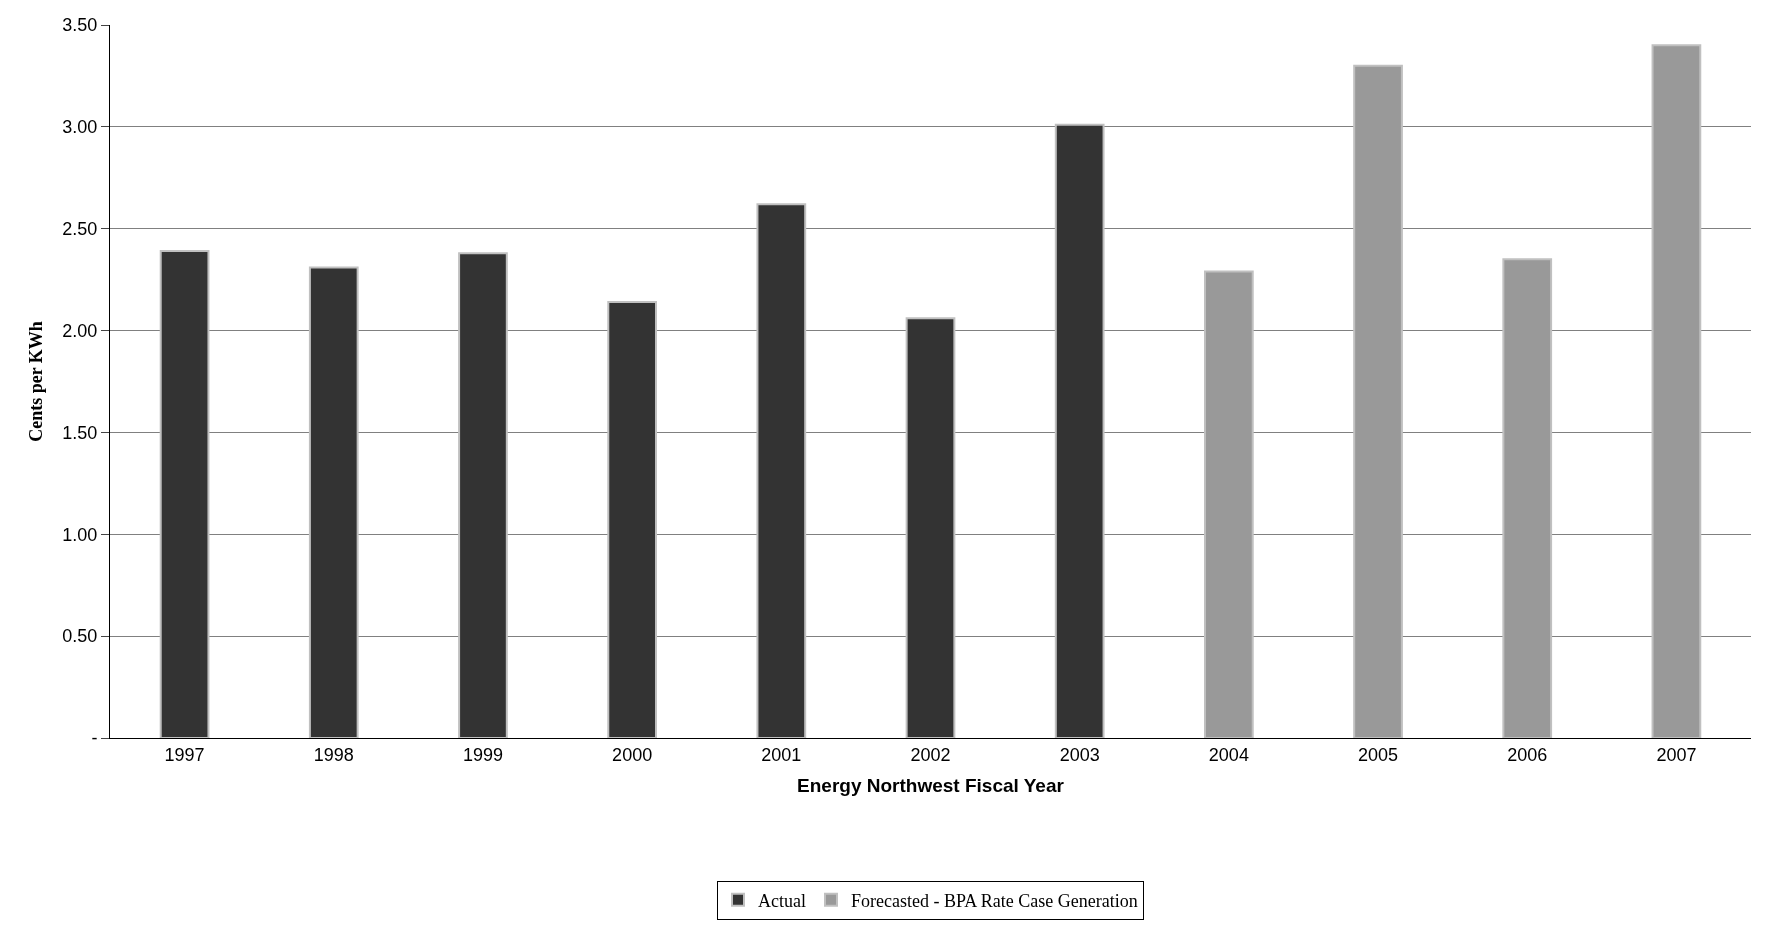 The height and width of the screenshot is (932, 1791). I want to click on x-tick-label: 2007, so click(1676, 754).